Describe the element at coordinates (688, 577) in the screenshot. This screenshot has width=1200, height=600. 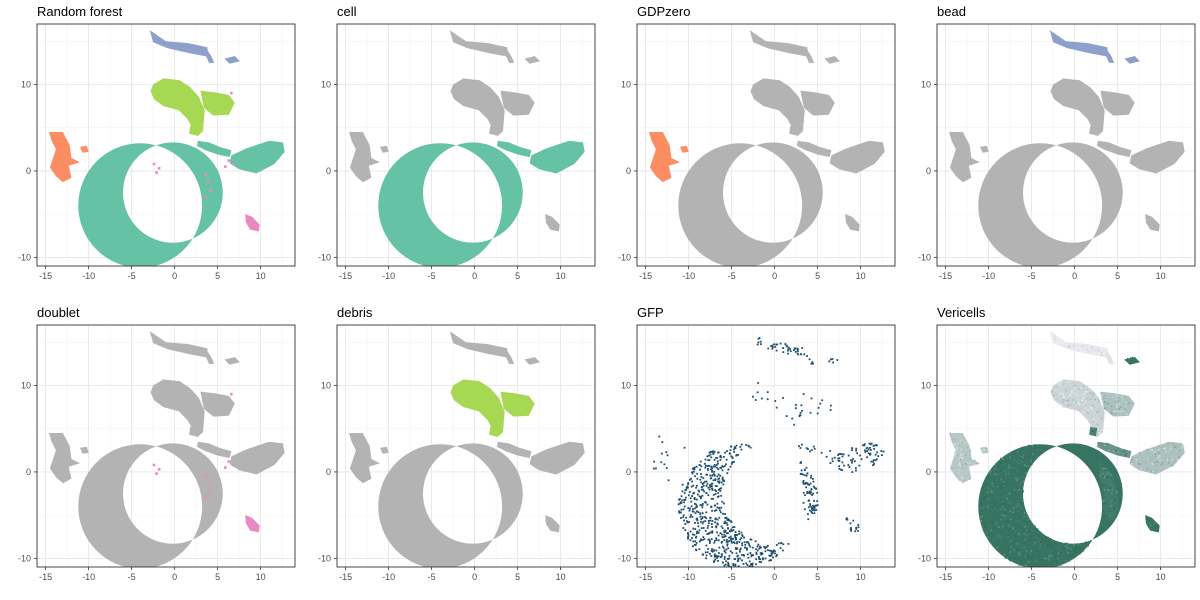
I see `x-tick-label: -10` at that location.